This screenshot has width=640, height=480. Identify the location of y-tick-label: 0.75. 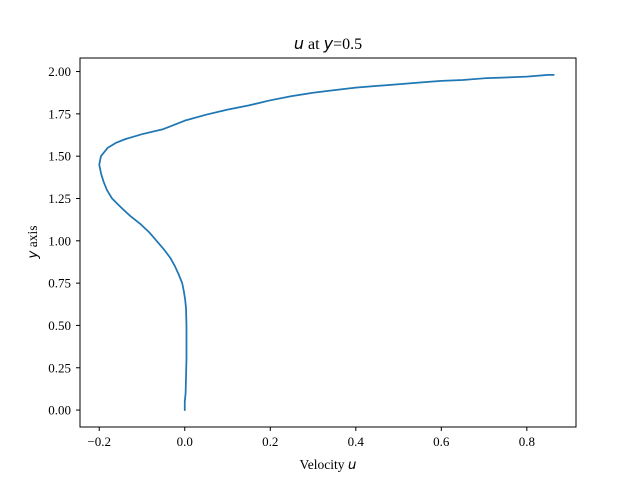
(59, 283).